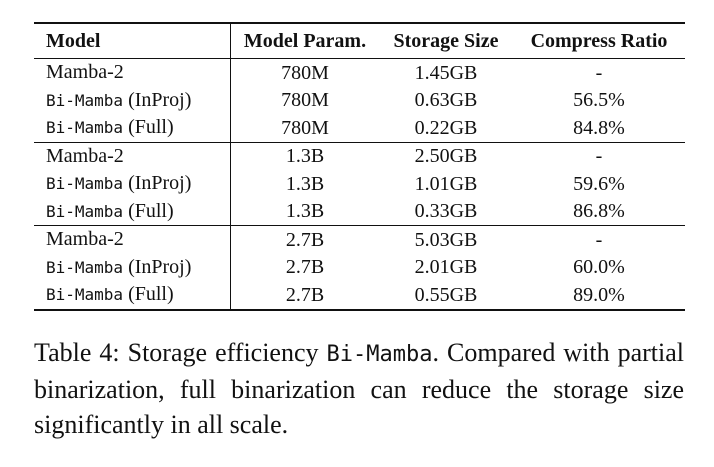 The width and height of the screenshot is (714, 467). What do you see at coordinates (359, 72) in the screenshot?
I see `table-row: Mamba-2 780M 1.45GB -` at bounding box center [359, 72].